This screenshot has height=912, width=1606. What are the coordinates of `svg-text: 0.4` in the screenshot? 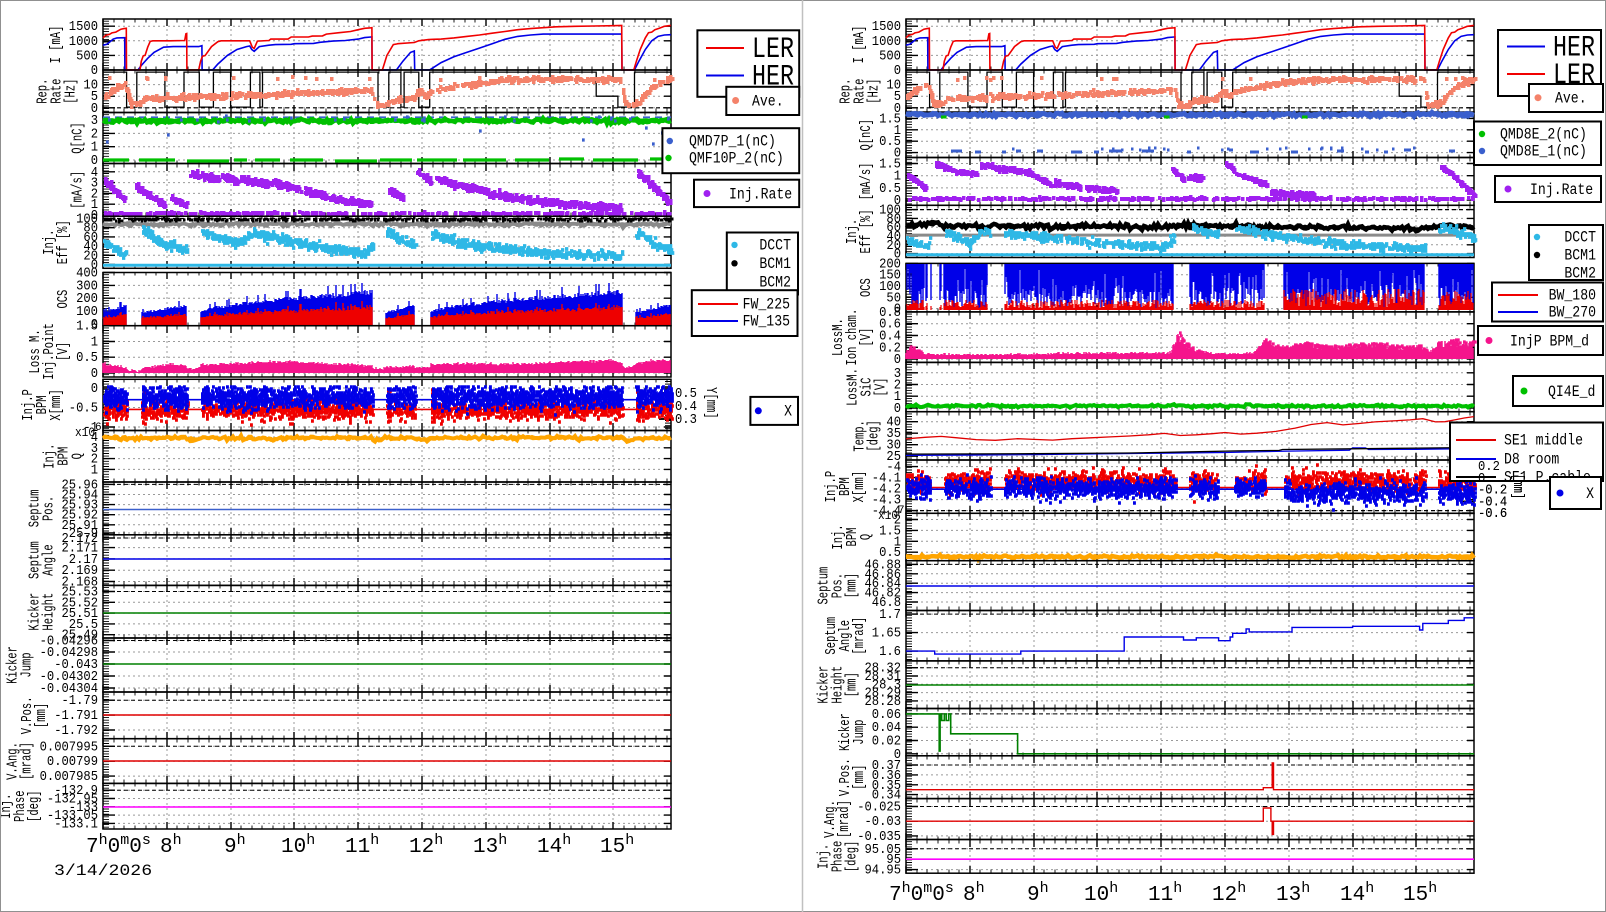 It's located at (686, 407).